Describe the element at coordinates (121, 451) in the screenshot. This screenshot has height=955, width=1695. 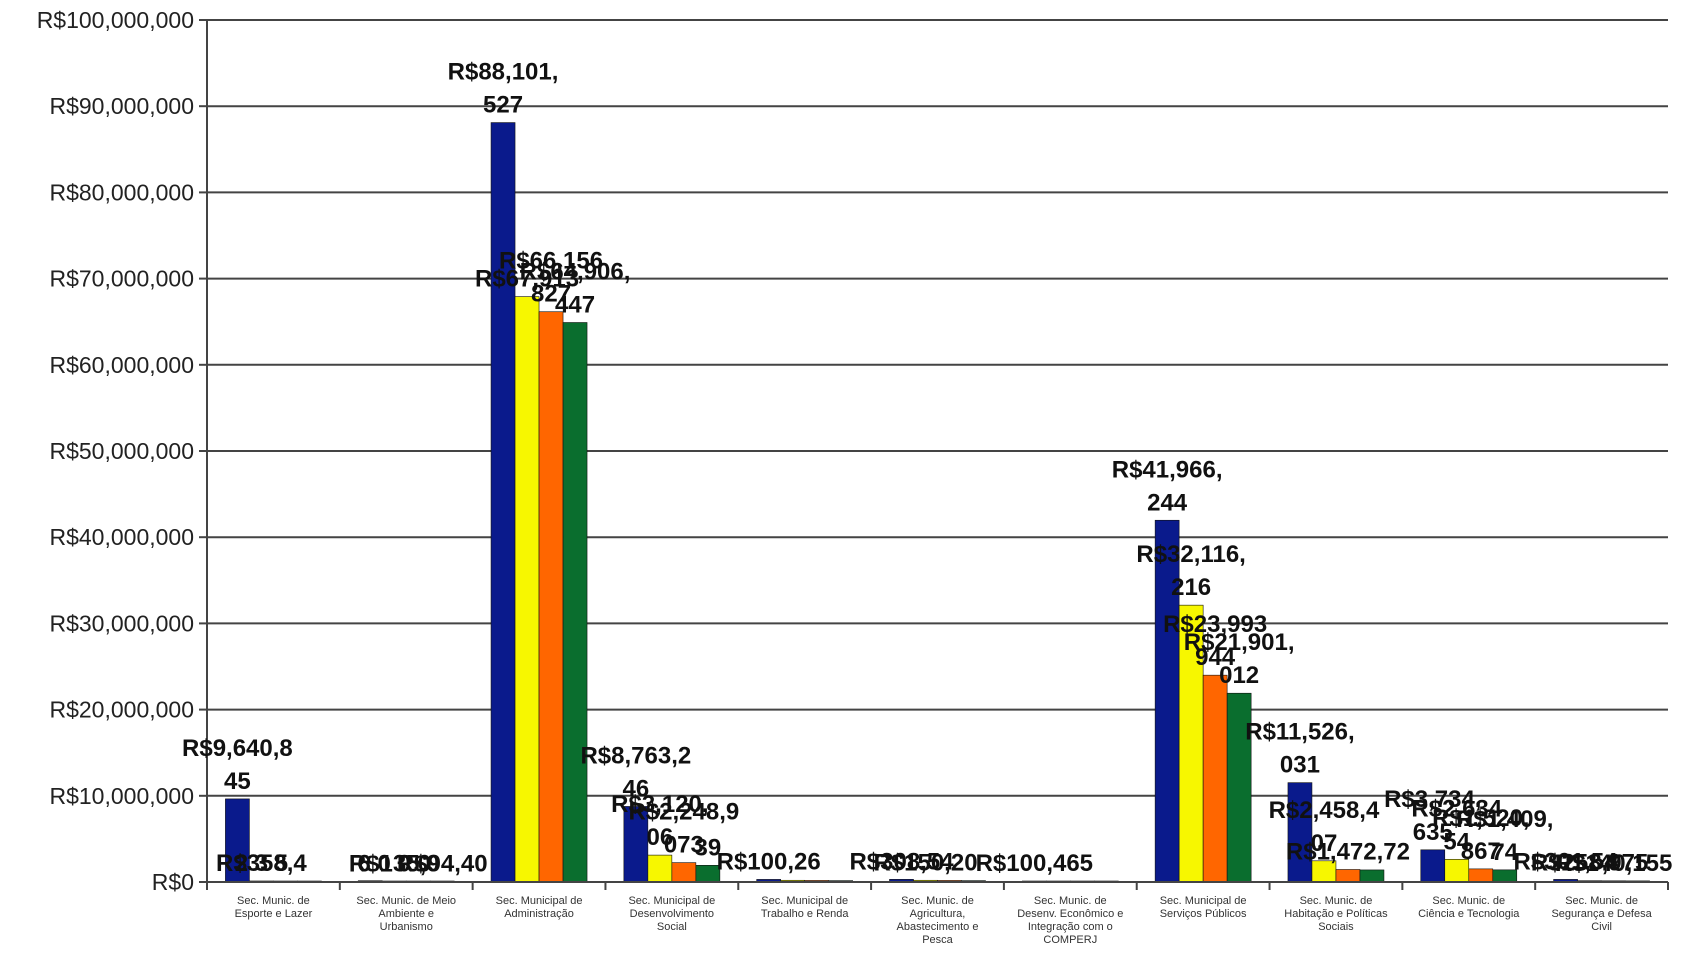
I see `y-tick-label: R$50,000,000` at that location.